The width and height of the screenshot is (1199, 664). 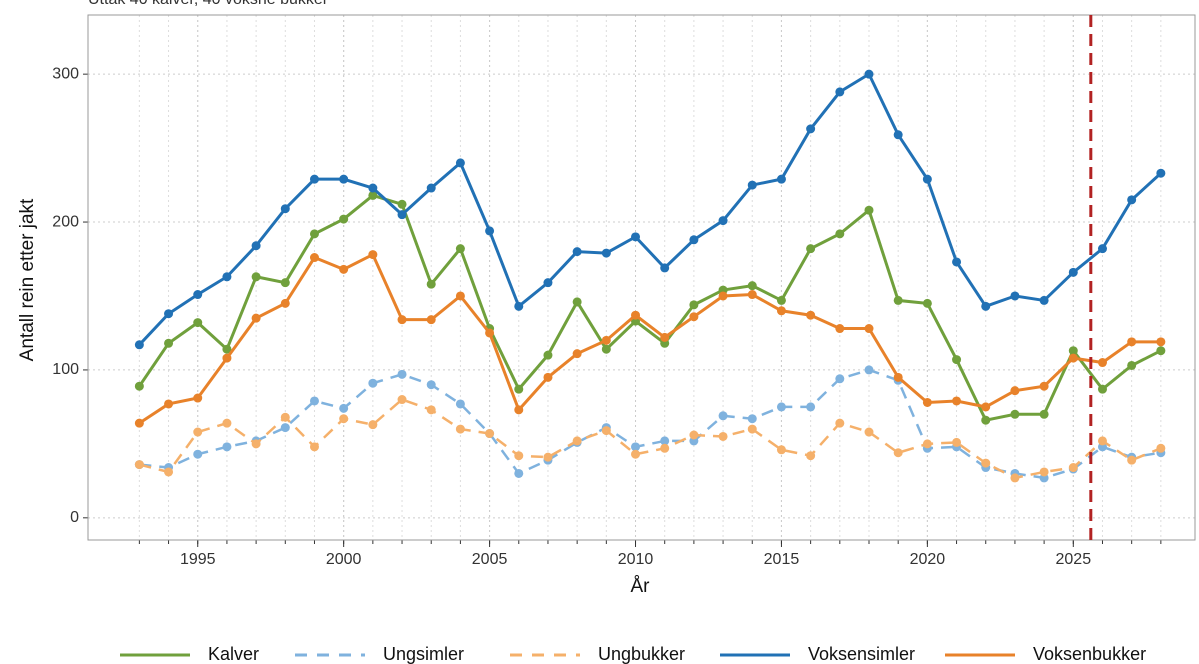 What do you see at coordinates (198, 559) in the screenshot?
I see `x-tick-label: 1995` at bounding box center [198, 559].